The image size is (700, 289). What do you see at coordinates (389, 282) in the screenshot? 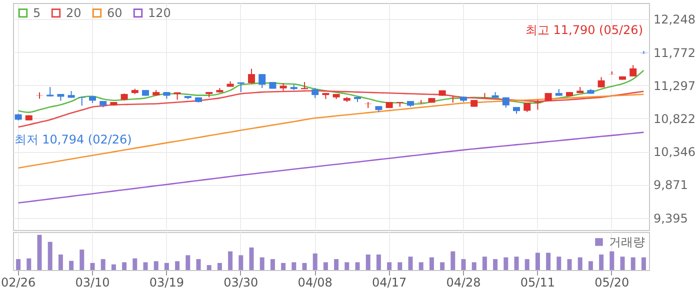
I see `x-tick-label: 04/17` at bounding box center [389, 282].